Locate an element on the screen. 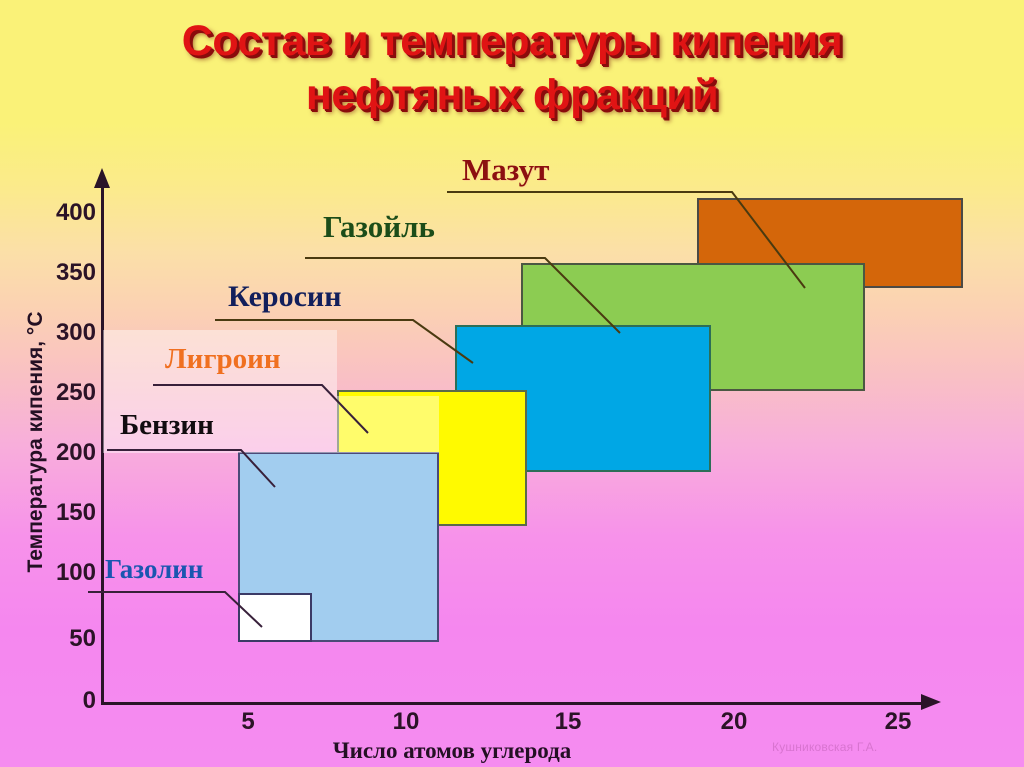  x-axis-line is located at coordinates (514, 703).